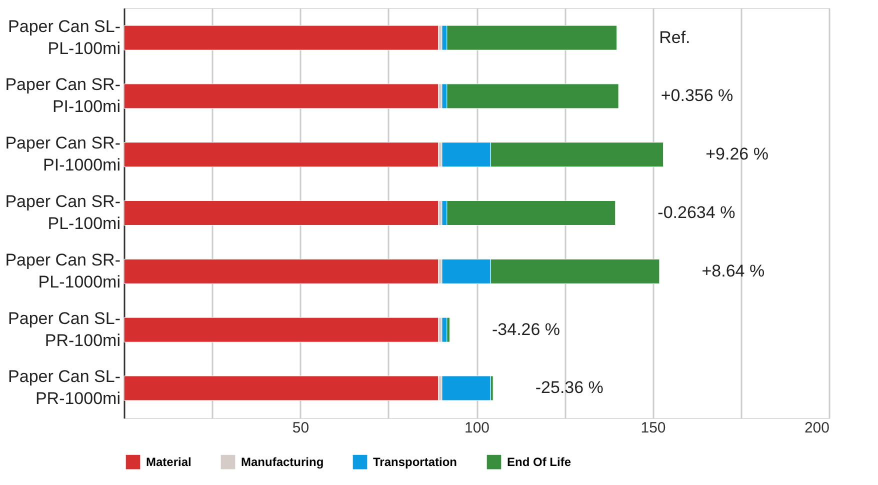 The height and width of the screenshot is (485, 878). What do you see at coordinates (62, 154) in the screenshot?
I see `y-tick-label: Paper Can SR-PI-1000mi` at bounding box center [62, 154].